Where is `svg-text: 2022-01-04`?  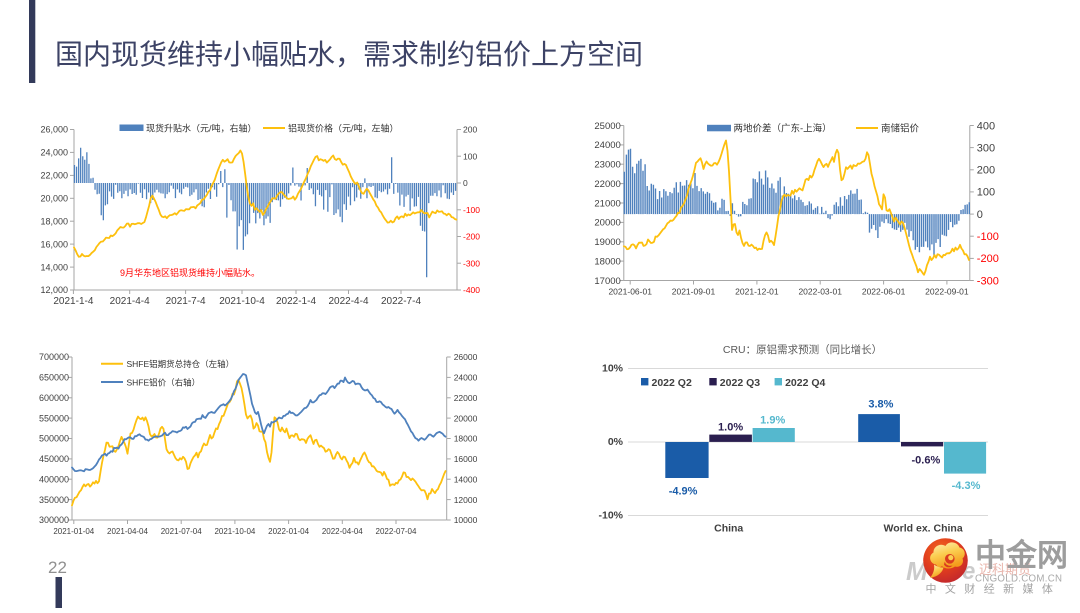 svg-text: 2022-01-04 is located at coordinates (288, 531).